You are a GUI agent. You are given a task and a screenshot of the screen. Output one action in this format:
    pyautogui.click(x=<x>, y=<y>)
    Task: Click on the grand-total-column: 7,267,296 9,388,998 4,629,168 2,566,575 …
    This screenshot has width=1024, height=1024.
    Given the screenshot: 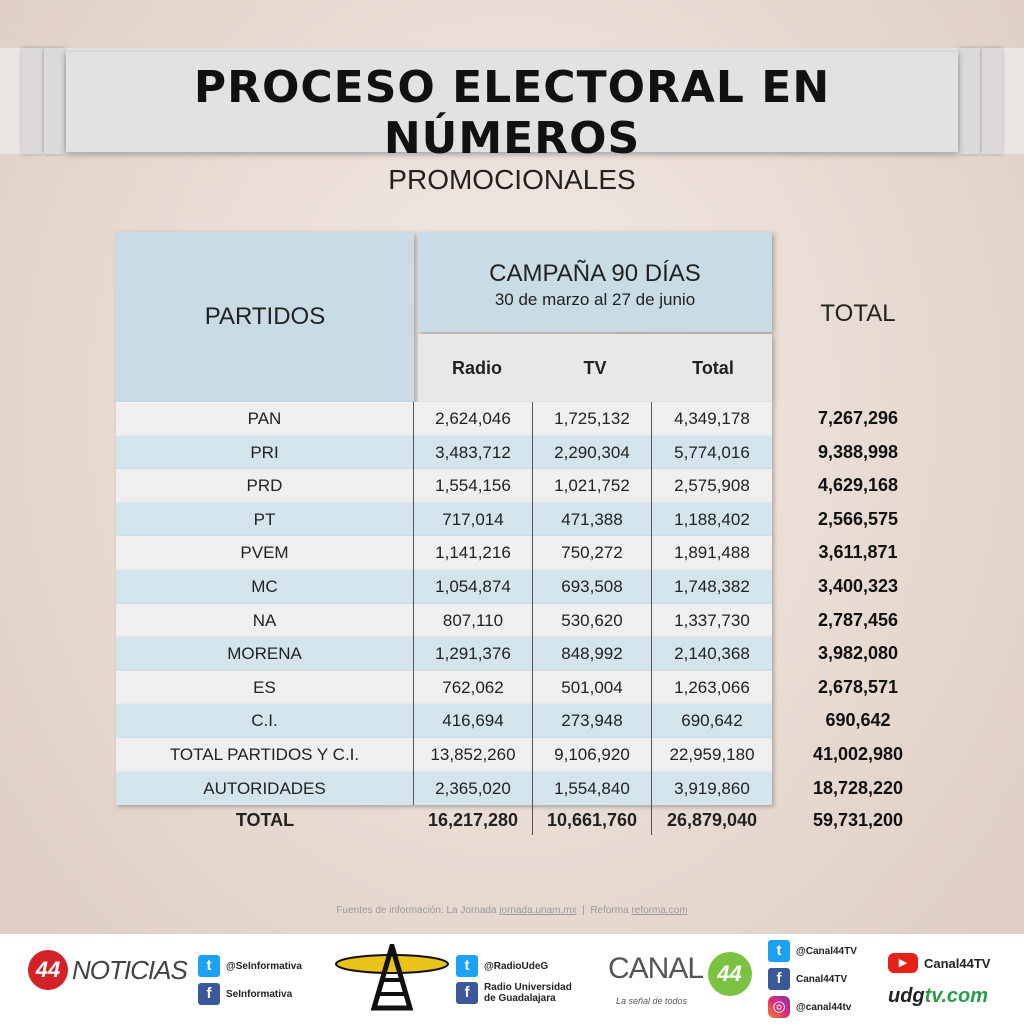 What is the action you would take?
    pyautogui.click(x=858, y=603)
    